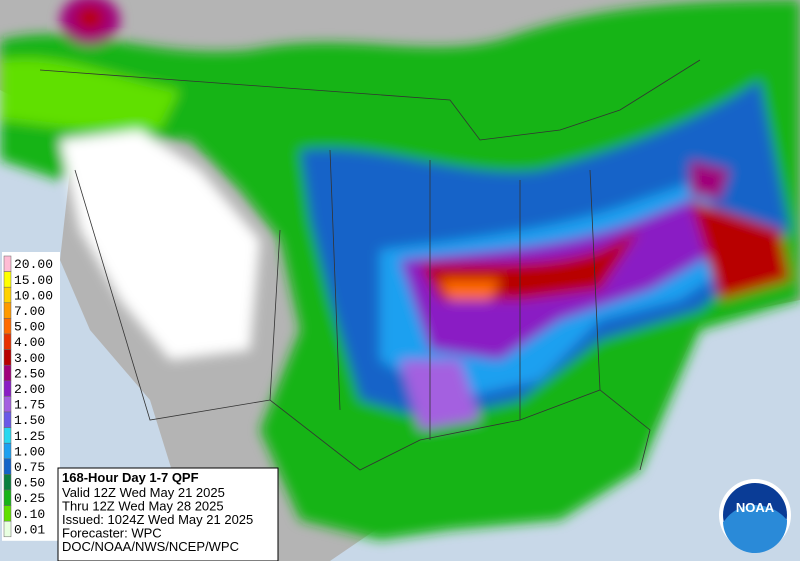 The image size is (800, 561). I want to click on logo-text: NOAA, so click(755, 507).